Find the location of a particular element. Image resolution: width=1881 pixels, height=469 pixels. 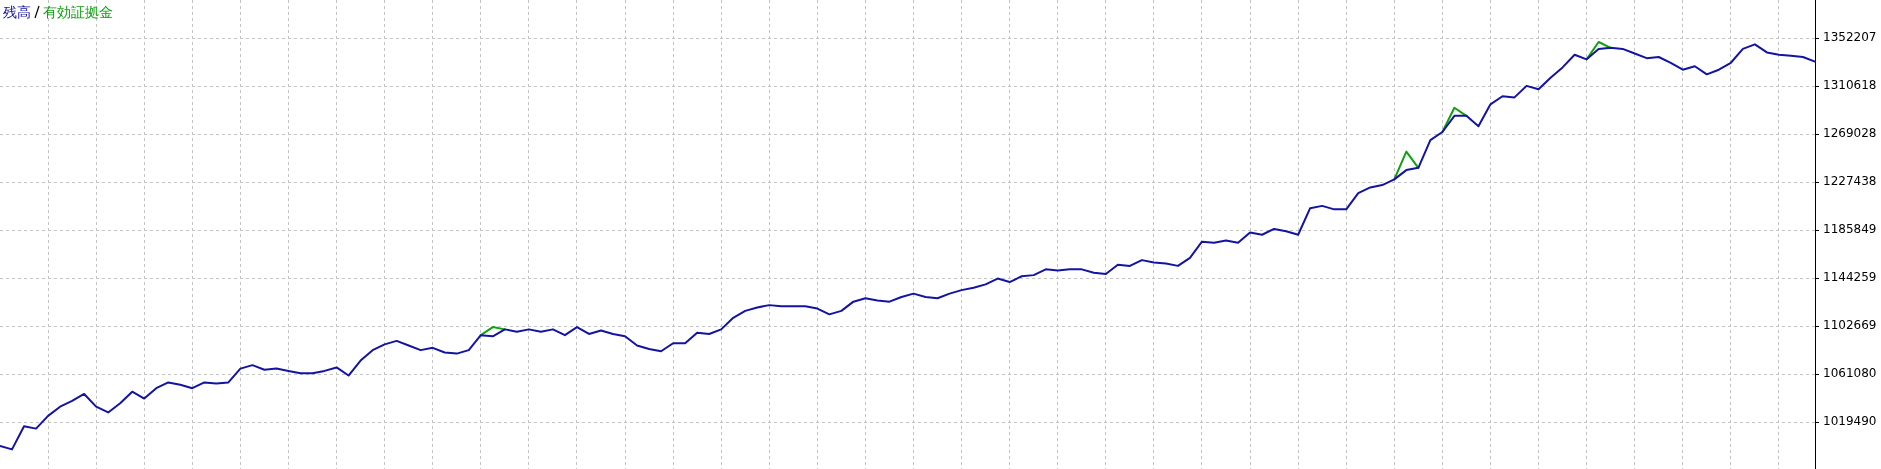

y-tick-label: 1061080 is located at coordinates (1850, 373).